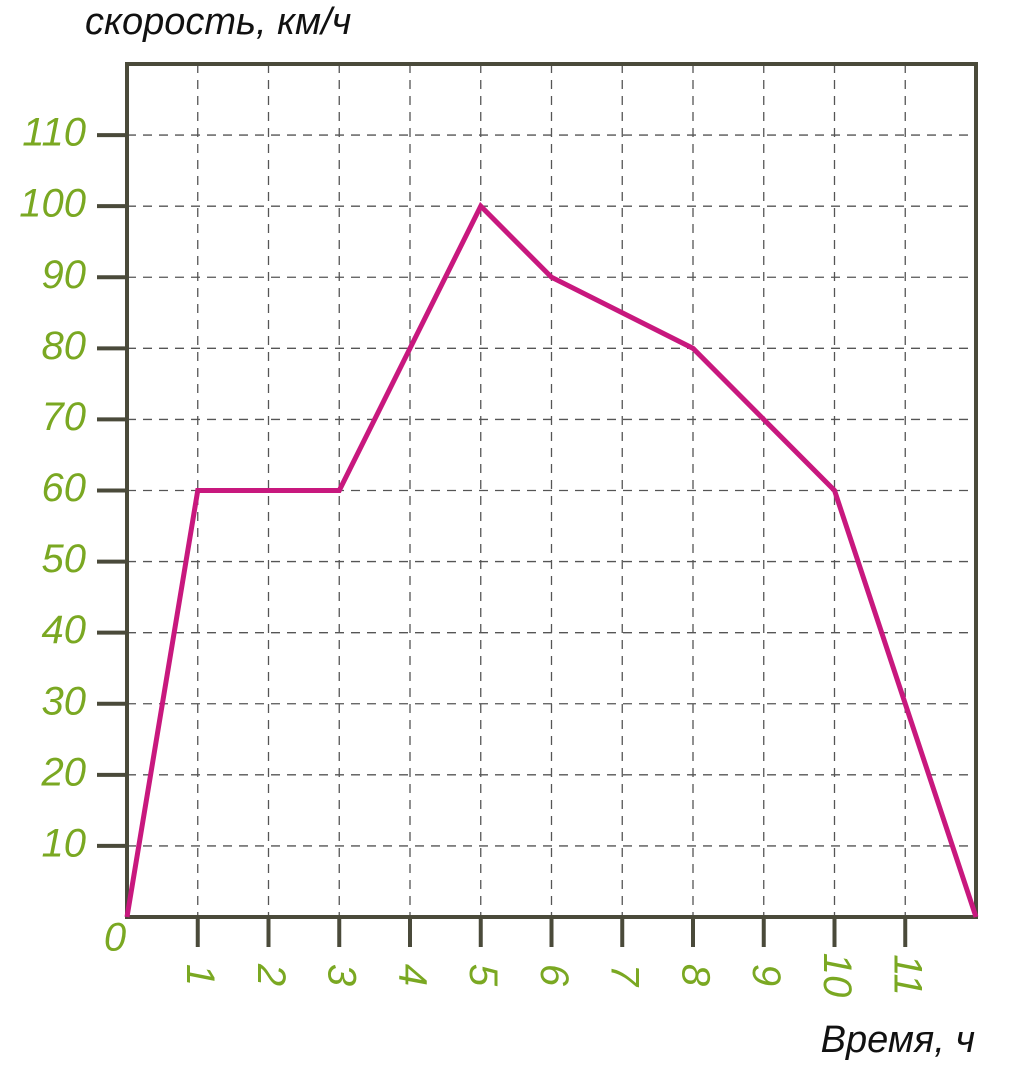 This screenshot has width=1012, height=1088. I want to click on x-tick-label: 1, so click(200, 975).